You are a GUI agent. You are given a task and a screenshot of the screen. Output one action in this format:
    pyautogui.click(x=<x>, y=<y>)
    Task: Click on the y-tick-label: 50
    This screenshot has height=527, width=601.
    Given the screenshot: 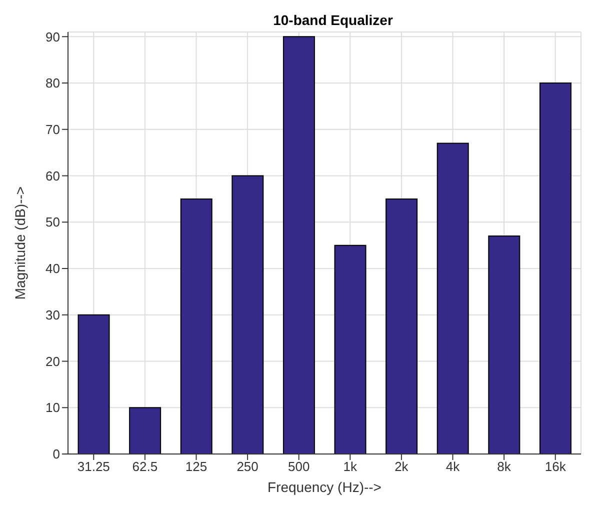 What is the action you would take?
    pyautogui.click(x=53, y=222)
    